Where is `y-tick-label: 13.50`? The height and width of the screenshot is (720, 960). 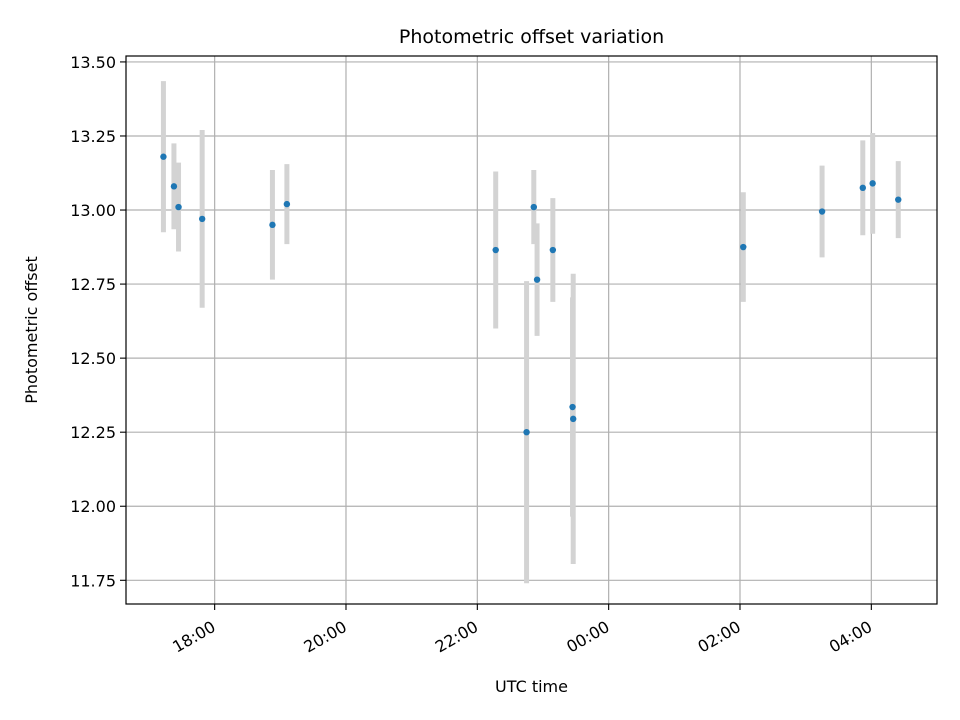 y-tick-label: 13.50 is located at coordinates (93, 62).